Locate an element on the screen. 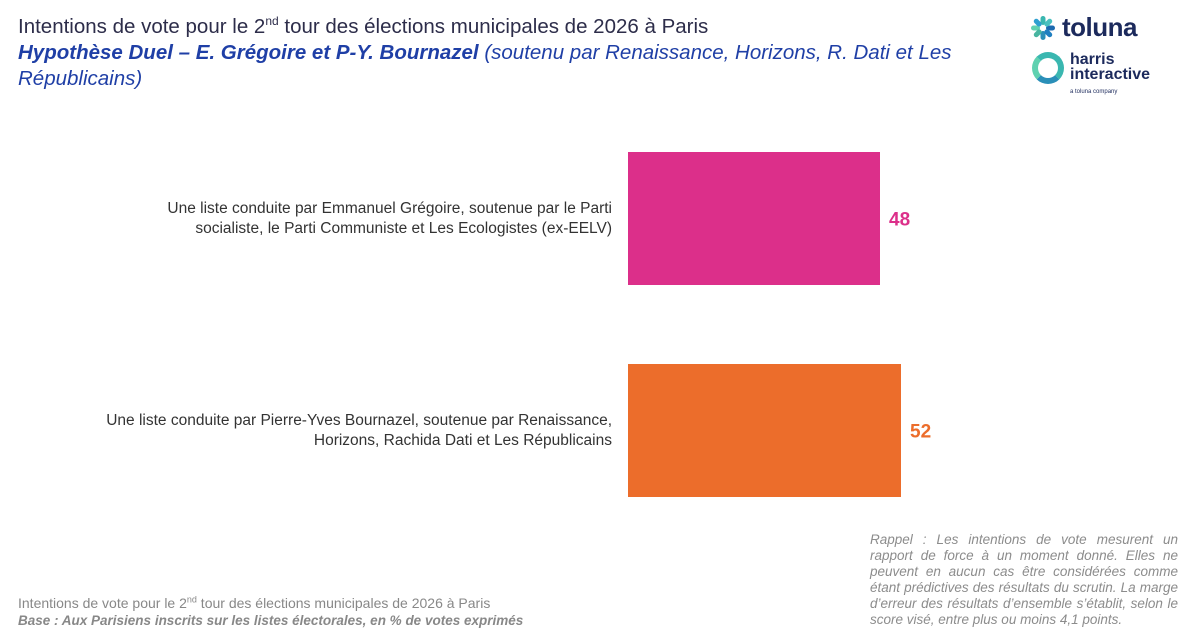 This screenshot has height=637, width=1200. interactive-word: interactive is located at coordinates (1110, 74).